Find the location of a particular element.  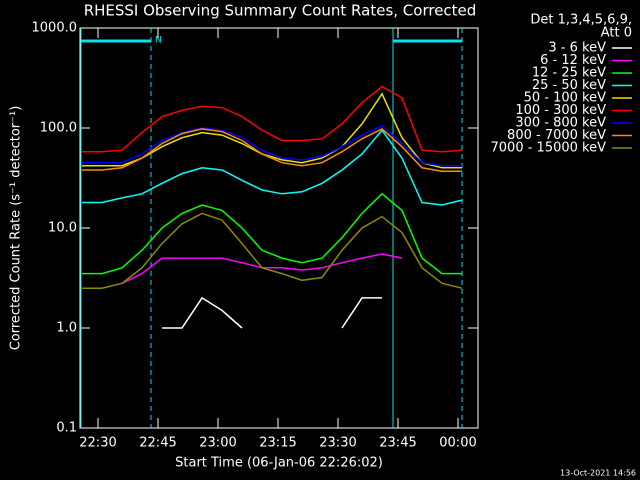

interval-label: N is located at coordinates (158, 41).